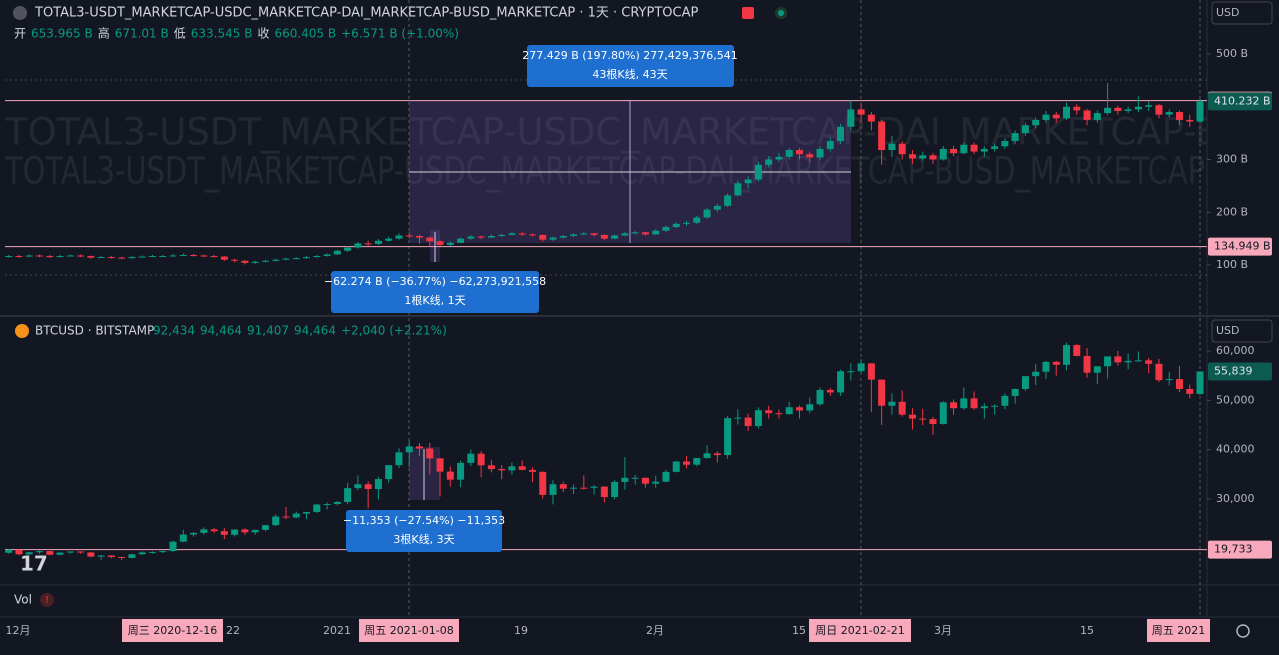 The image size is (1279, 655). Describe the element at coordinates (424, 520) in the screenshot. I see `measure-text: −11,353 (−27.54%) −11,353` at that location.